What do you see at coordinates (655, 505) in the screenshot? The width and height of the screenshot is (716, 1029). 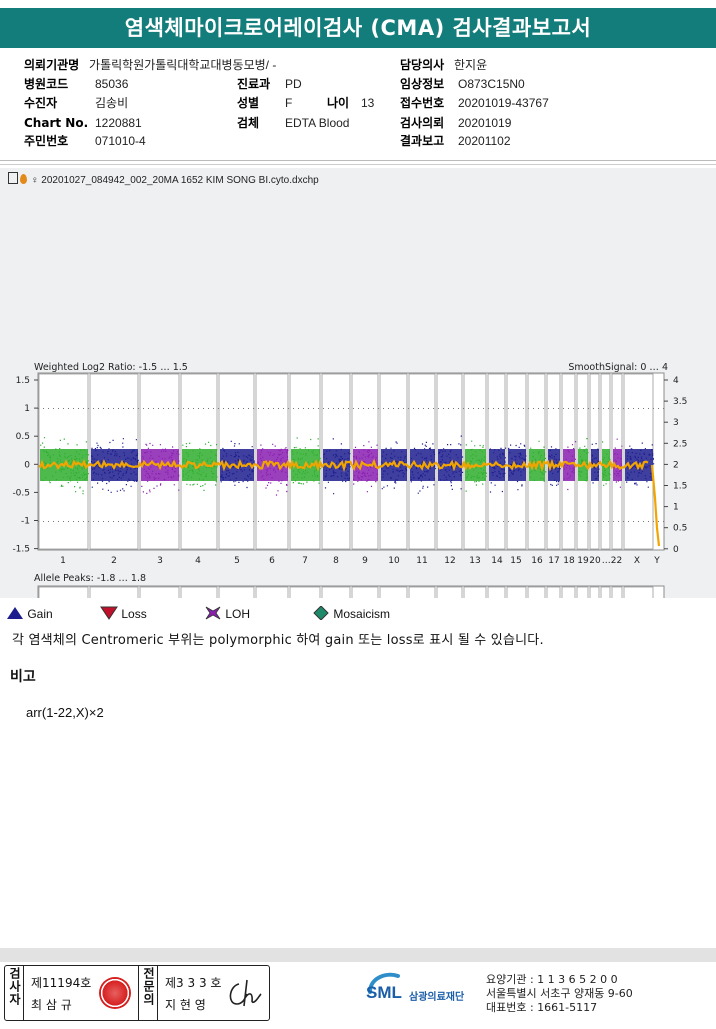 I see `smooth-signal-y-drop` at bounding box center [655, 505].